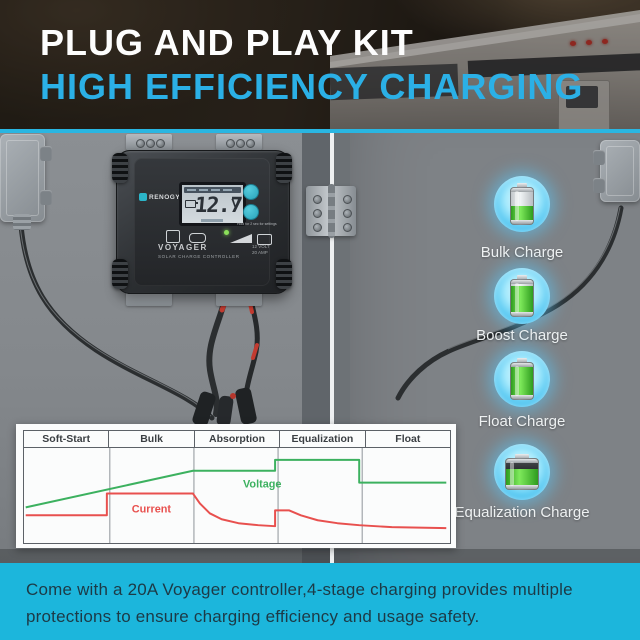 The width and height of the screenshot is (640, 640). I want to click on stage-header: Absorption, so click(238, 439).